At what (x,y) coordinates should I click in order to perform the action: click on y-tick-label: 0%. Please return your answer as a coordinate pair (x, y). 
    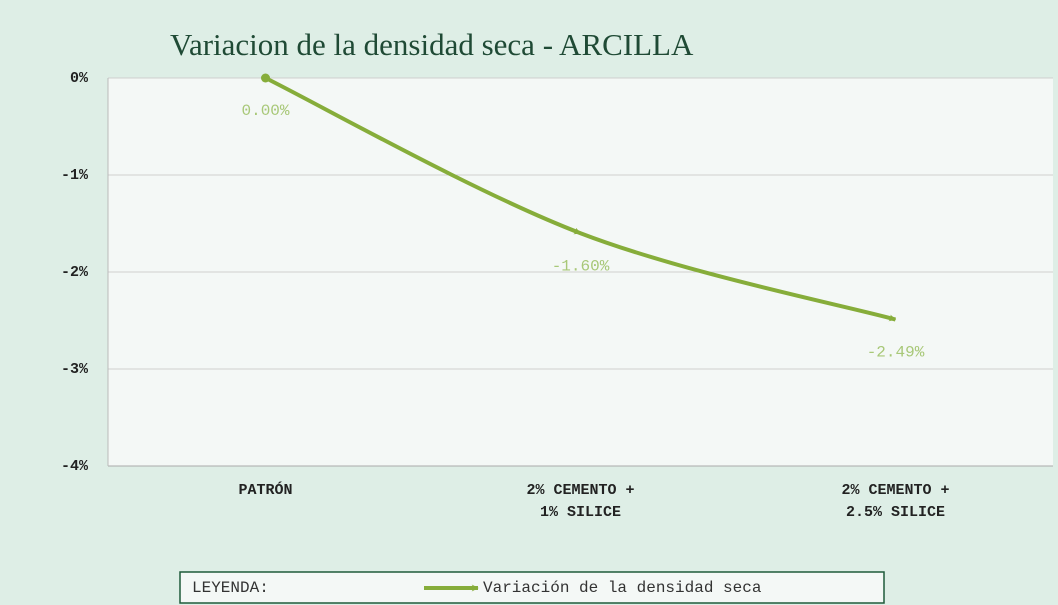
    Looking at the image, I should click on (79, 78).